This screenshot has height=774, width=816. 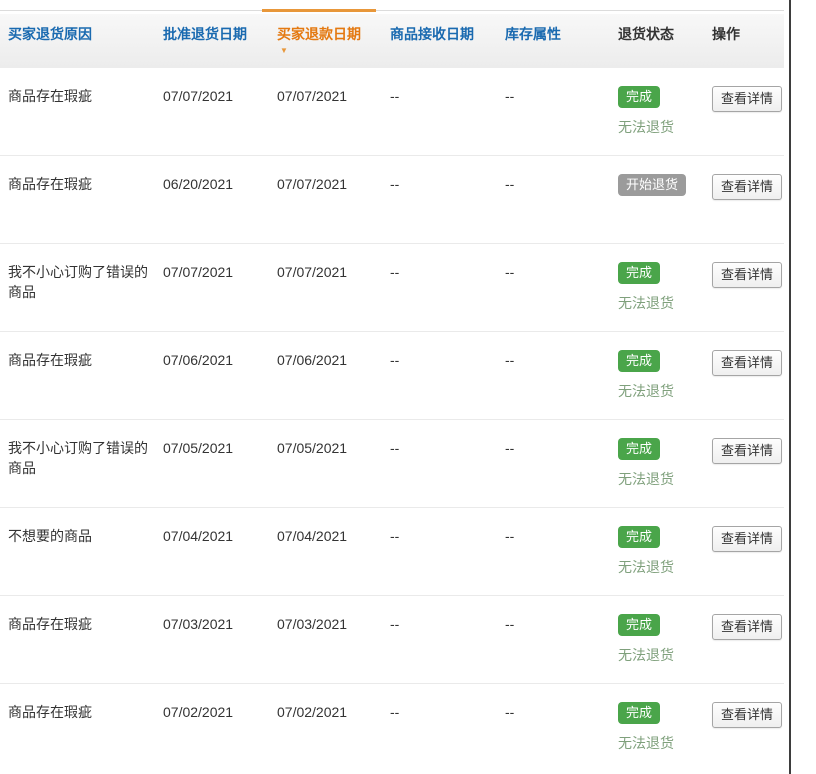 What do you see at coordinates (652, 185) in the screenshot?
I see `status-badge: 开始退货` at bounding box center [652, 185].